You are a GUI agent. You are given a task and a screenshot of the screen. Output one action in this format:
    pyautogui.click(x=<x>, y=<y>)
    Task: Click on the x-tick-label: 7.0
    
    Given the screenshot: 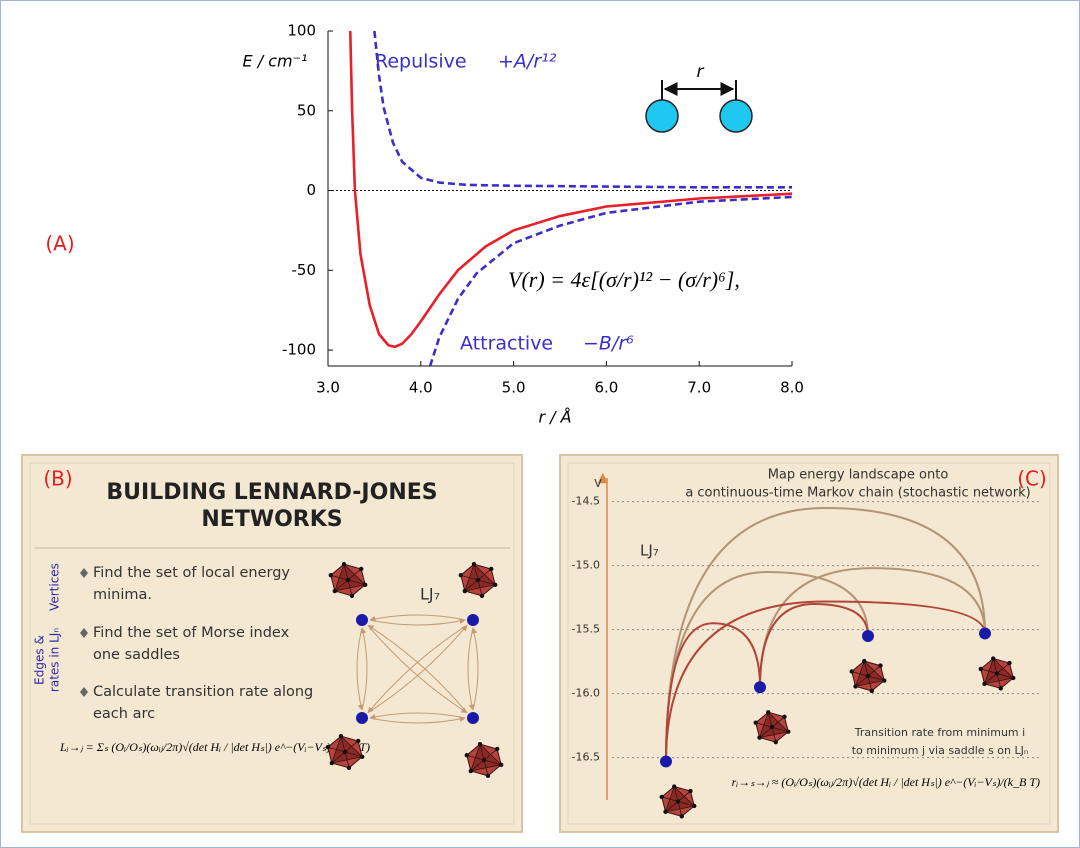 What is the action you would take?
    pyautogui.click(x=699, y=388)
    